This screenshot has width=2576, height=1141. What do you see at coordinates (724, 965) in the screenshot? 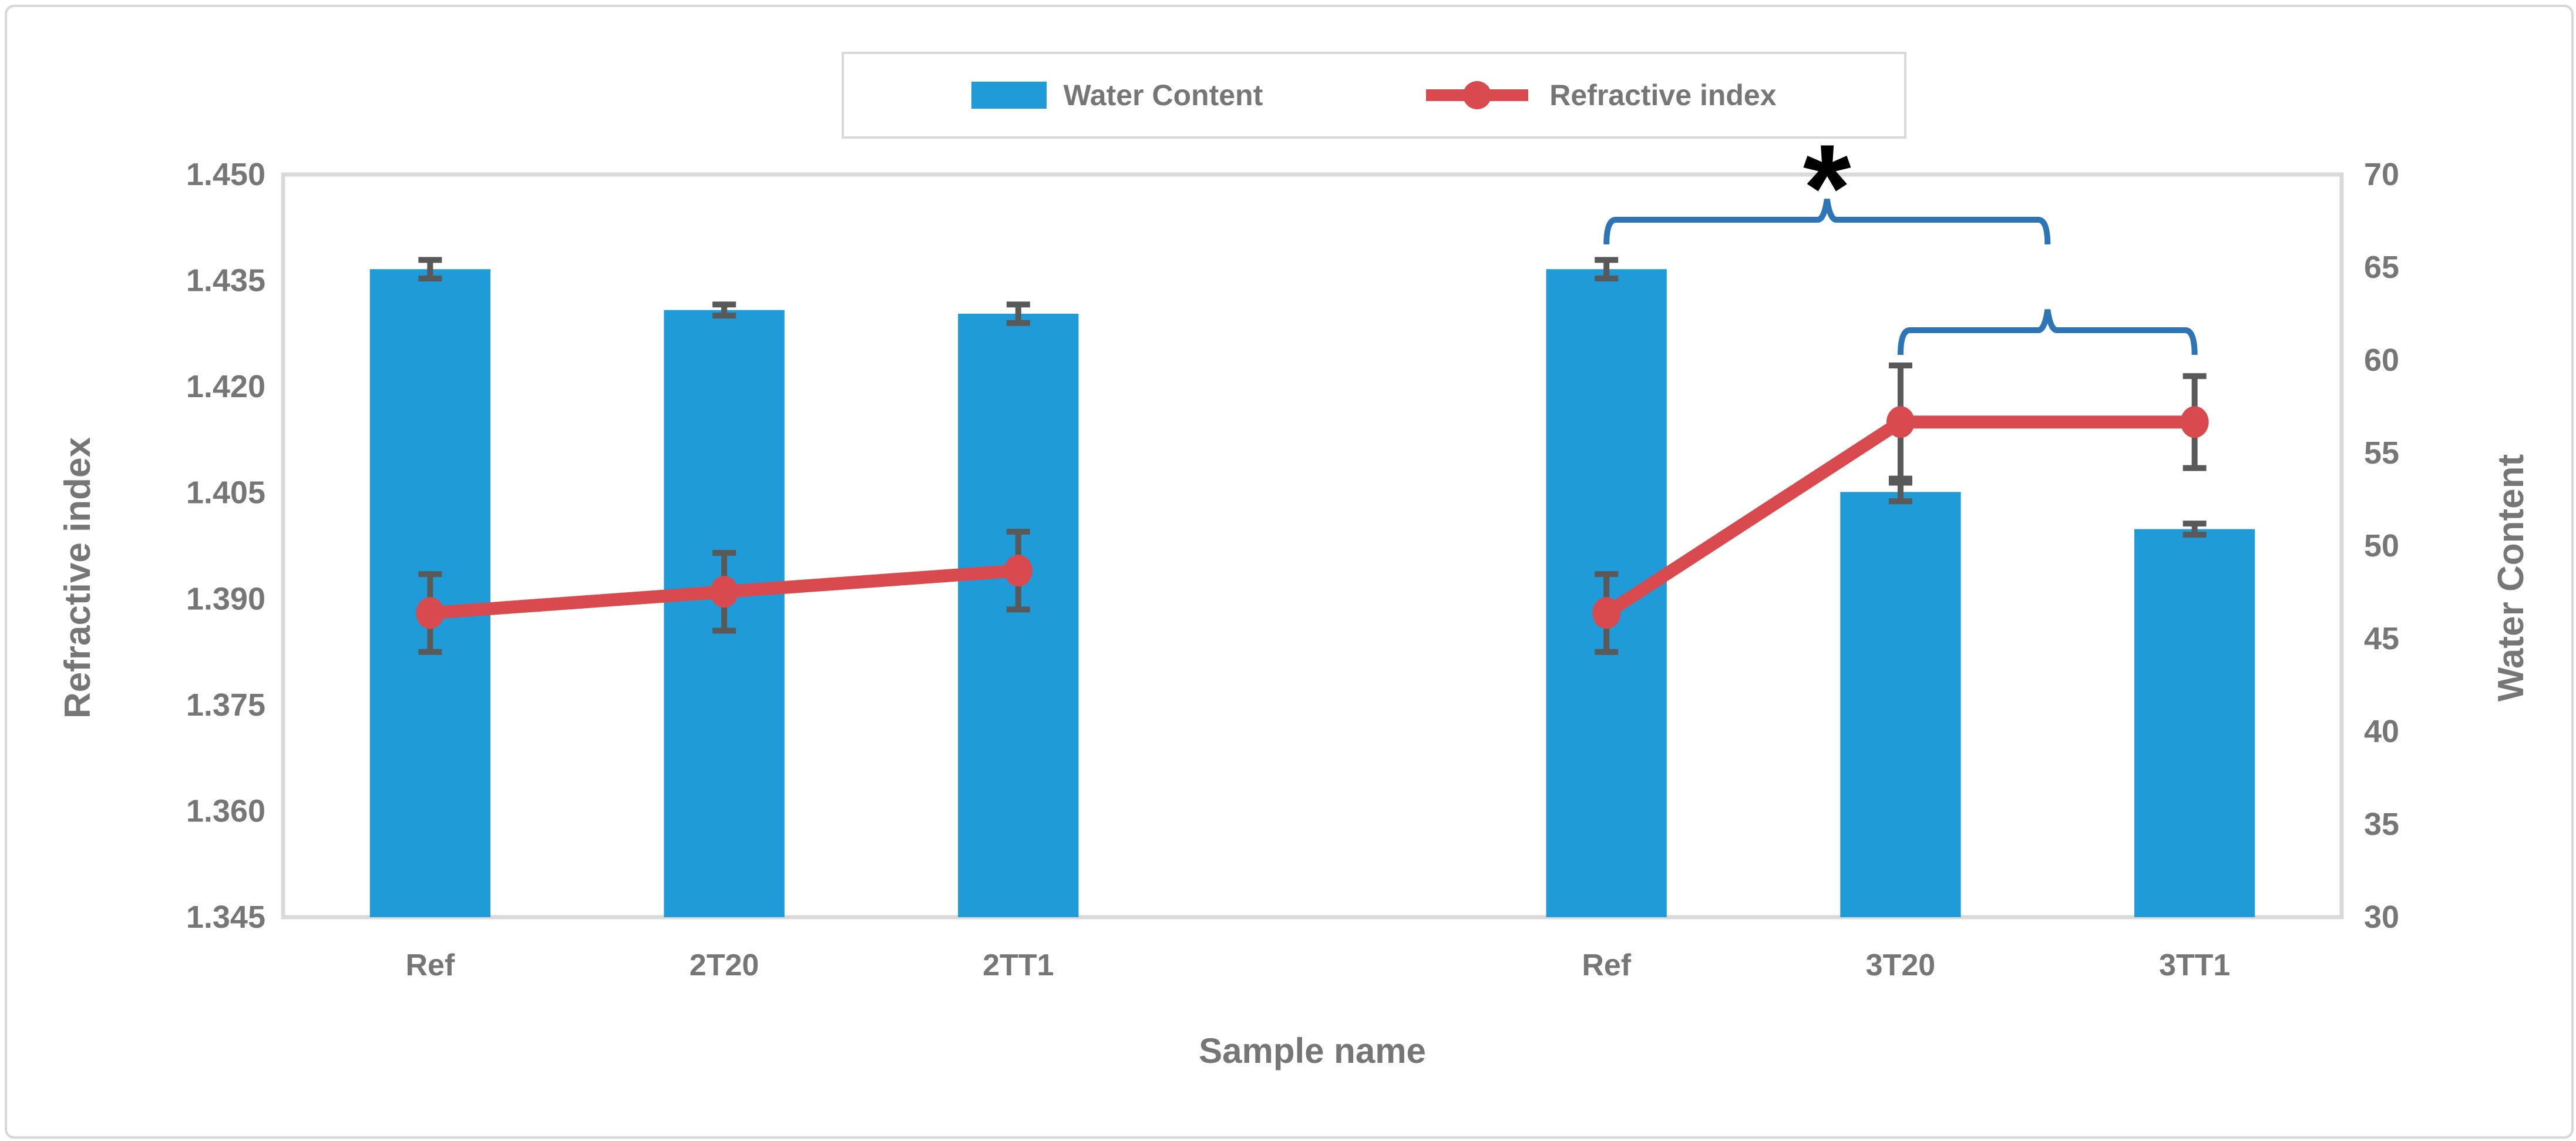
I see `x-axis-category-label: 2T20` at bounding box center [724, 965].